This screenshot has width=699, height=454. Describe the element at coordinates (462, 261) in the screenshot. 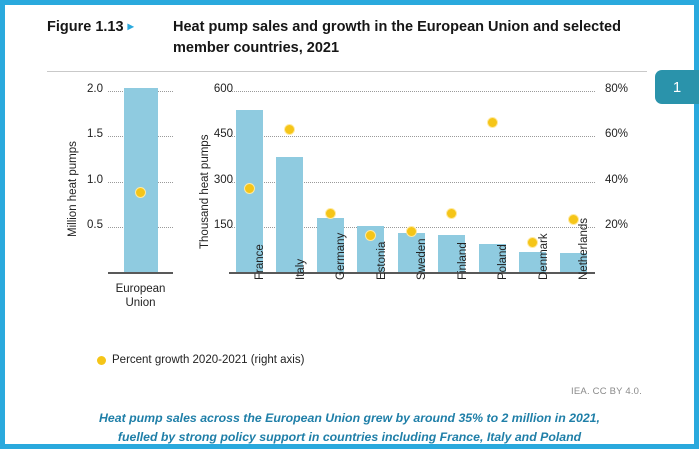

I see `x-label-finland: Finland` at that location.